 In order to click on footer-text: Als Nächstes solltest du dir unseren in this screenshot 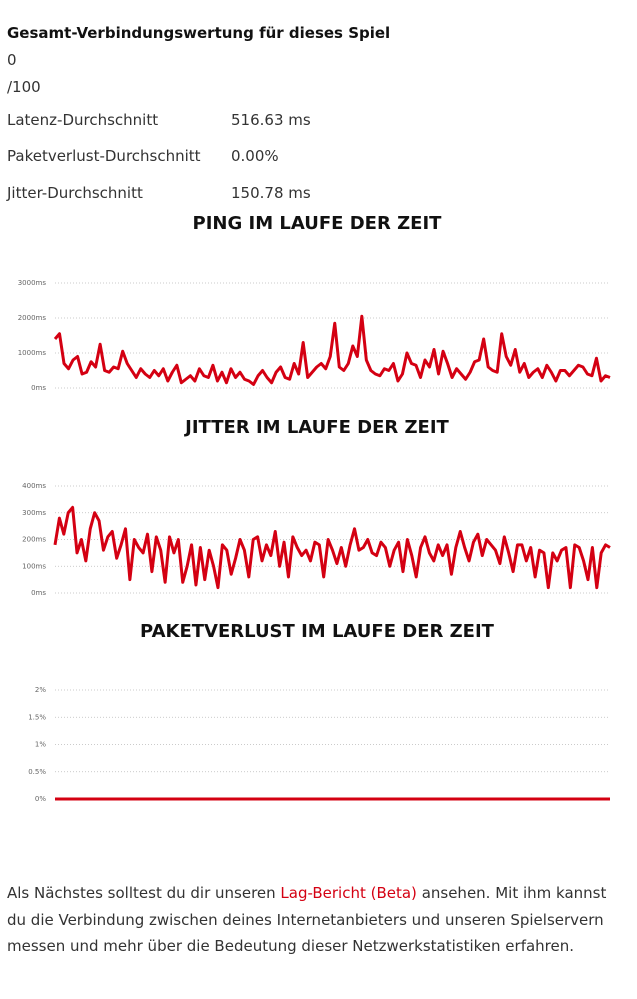, I will do `click(144, 893)`.